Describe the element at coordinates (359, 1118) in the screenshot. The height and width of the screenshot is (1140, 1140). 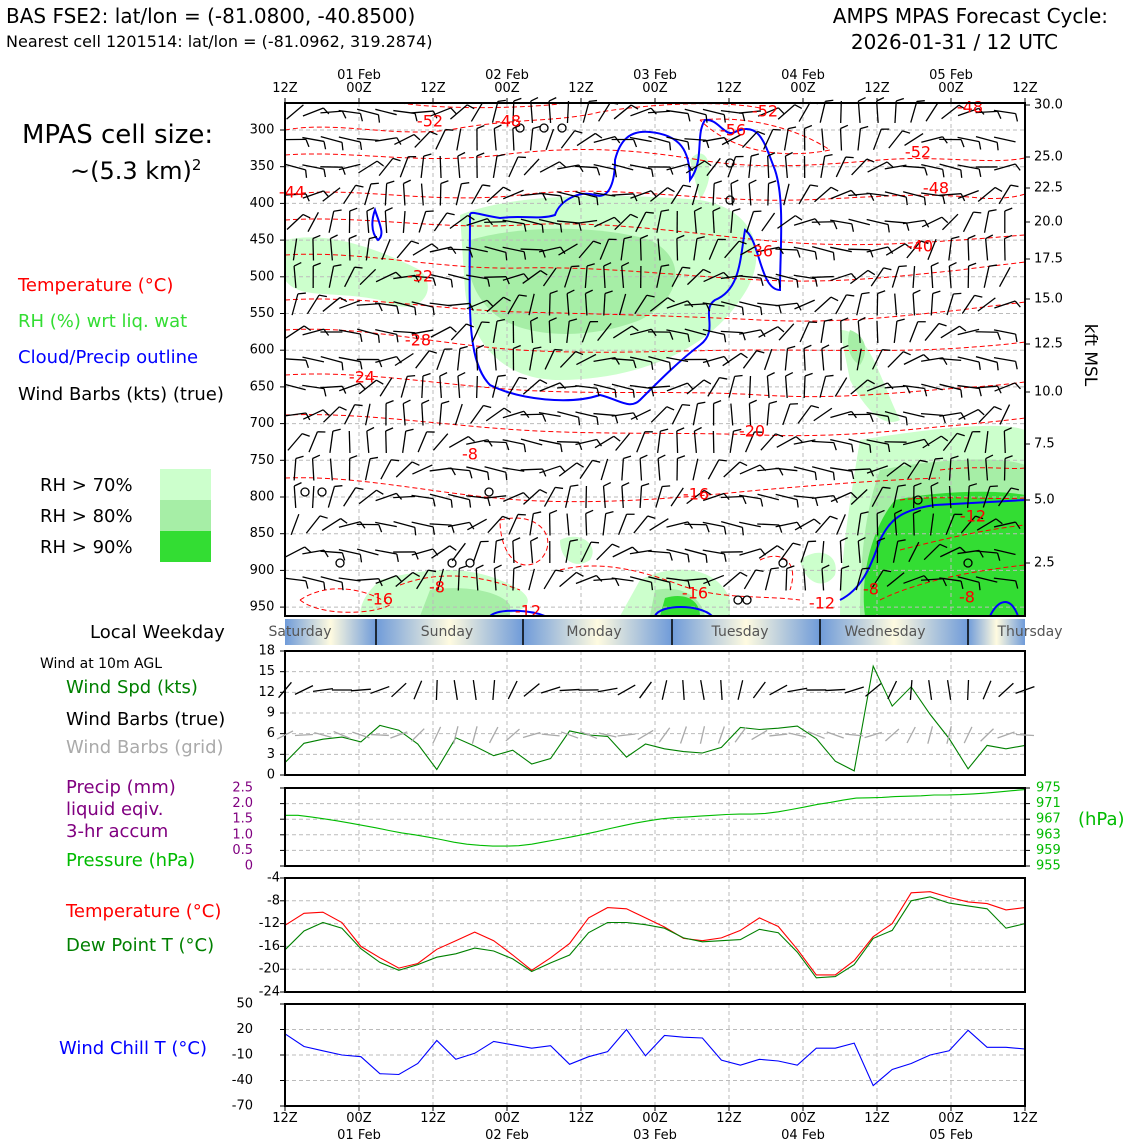
I see `bottom-hour-1: 00Z` at that location.